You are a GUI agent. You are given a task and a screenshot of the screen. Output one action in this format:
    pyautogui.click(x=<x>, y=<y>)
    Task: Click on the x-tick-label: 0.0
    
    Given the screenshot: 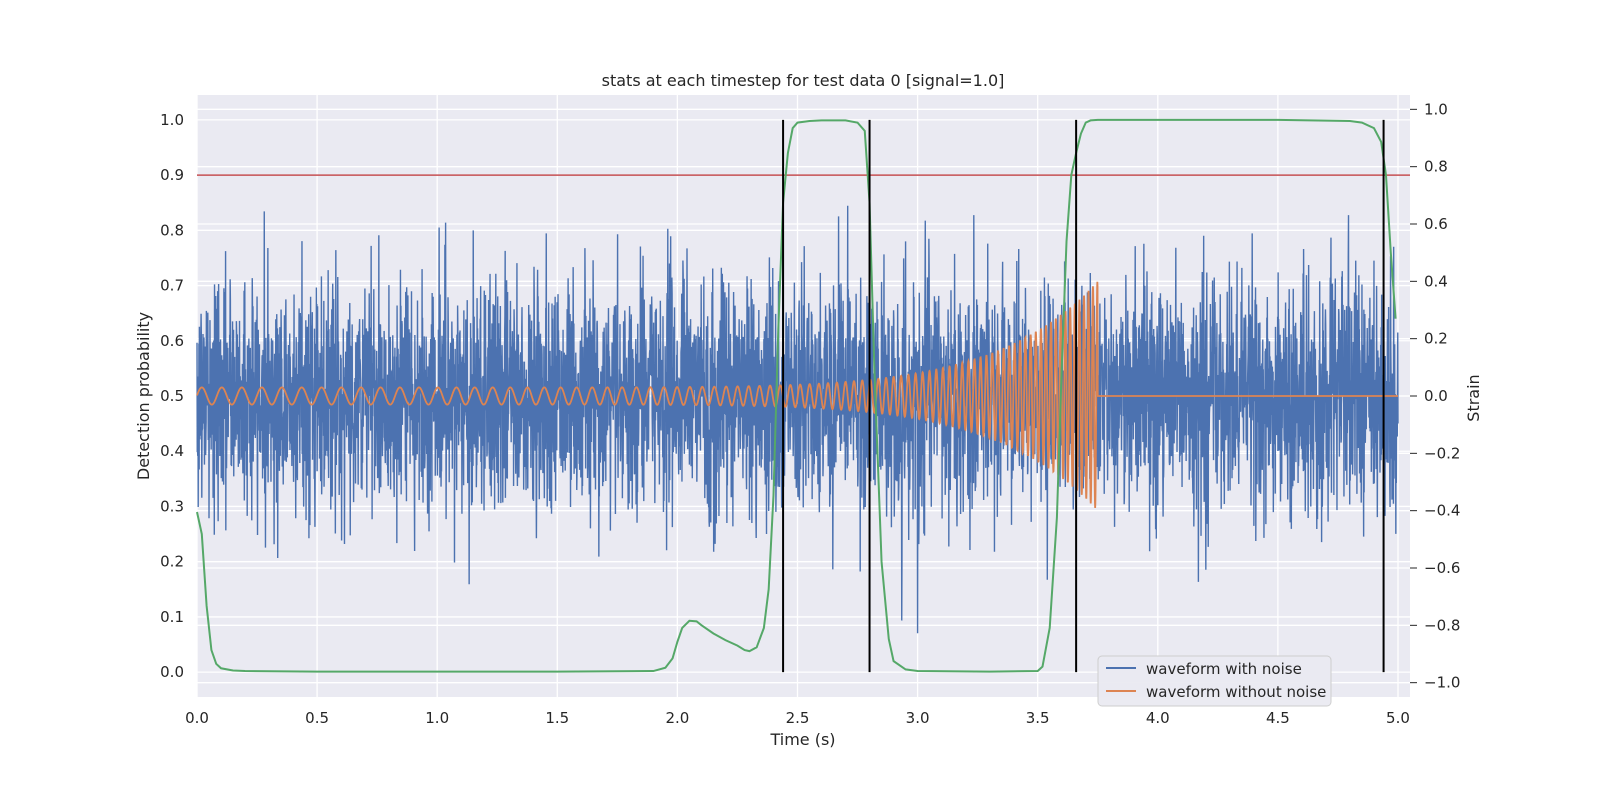 What is the action you would take?
    pyautogui.click(x=197, y=718)
    